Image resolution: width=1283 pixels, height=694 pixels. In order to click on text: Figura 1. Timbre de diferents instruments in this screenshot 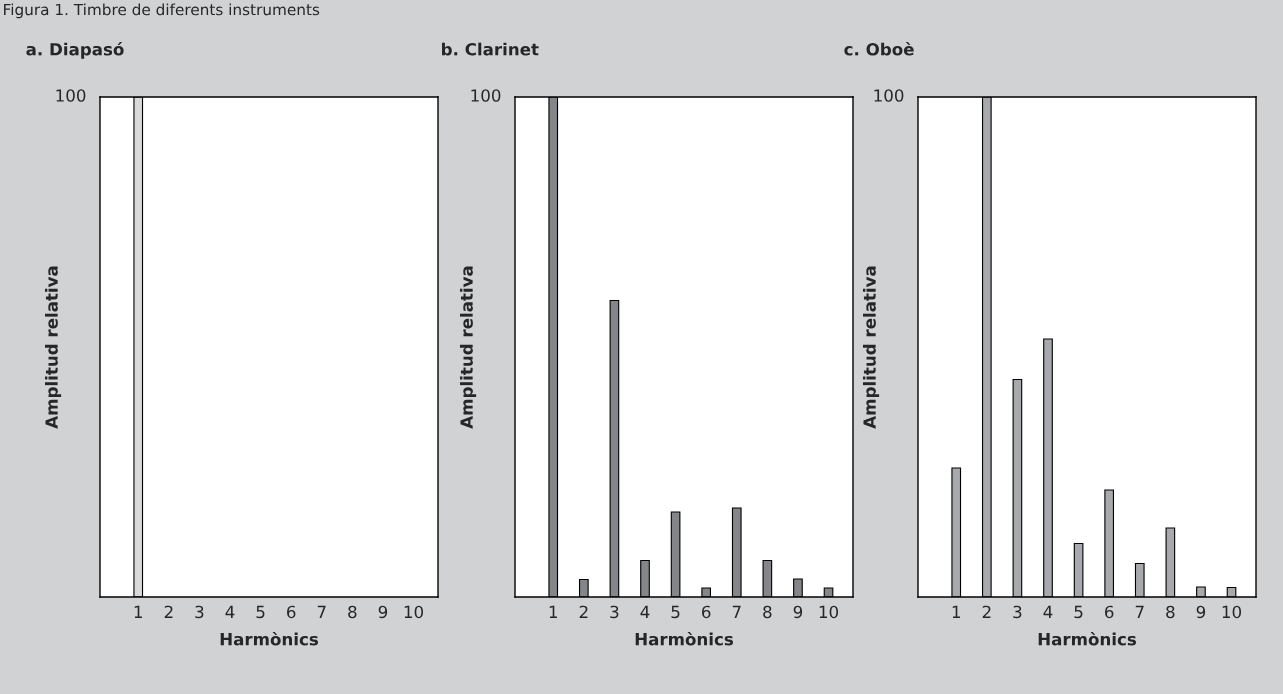, I will do `click(162, 11)`.